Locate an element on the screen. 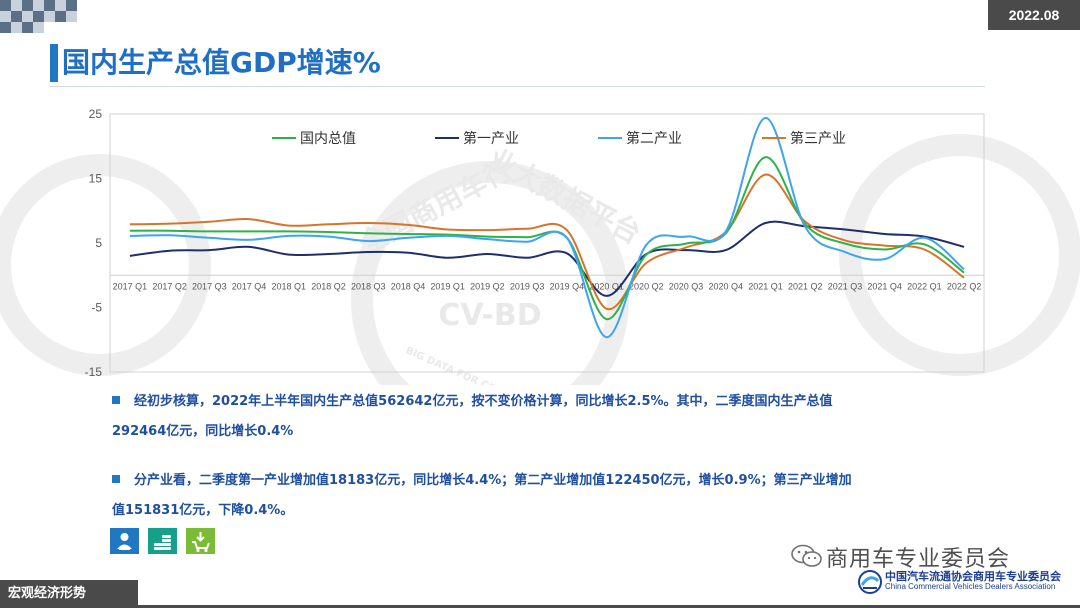 This screenshot has width=1080, height=608. title-divider is located at coordinates (517, 86).